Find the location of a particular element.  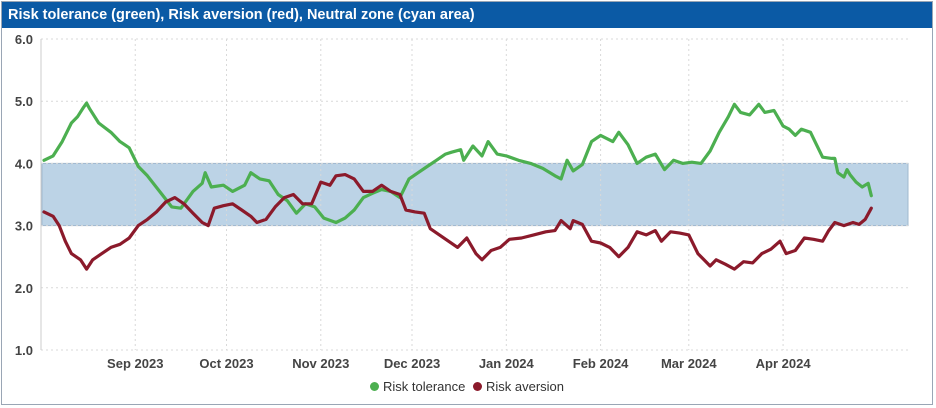

x-tick-label: Dec 2023 is located at coordinates (412, 363).